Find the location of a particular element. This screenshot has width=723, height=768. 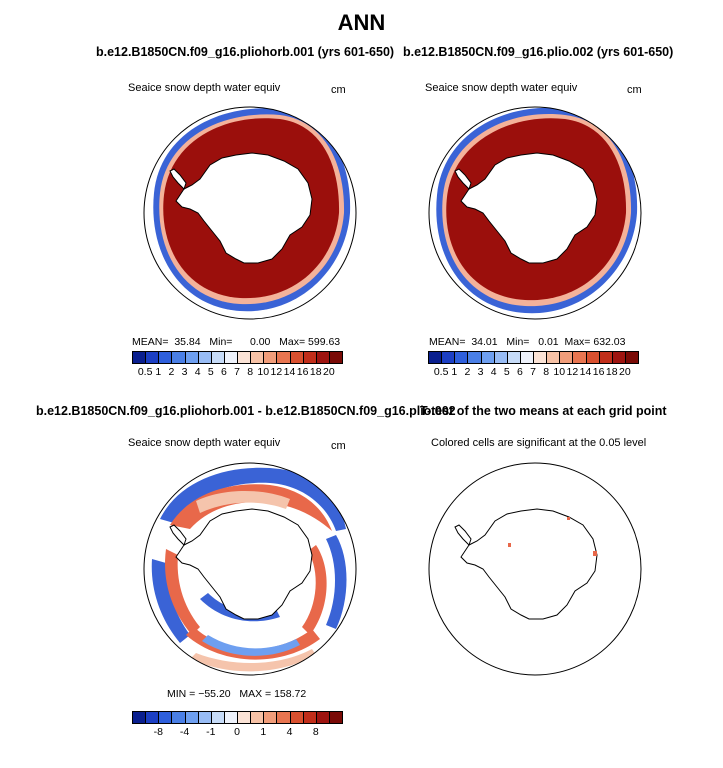

panel-3-map is located at coordinates (250, 569).